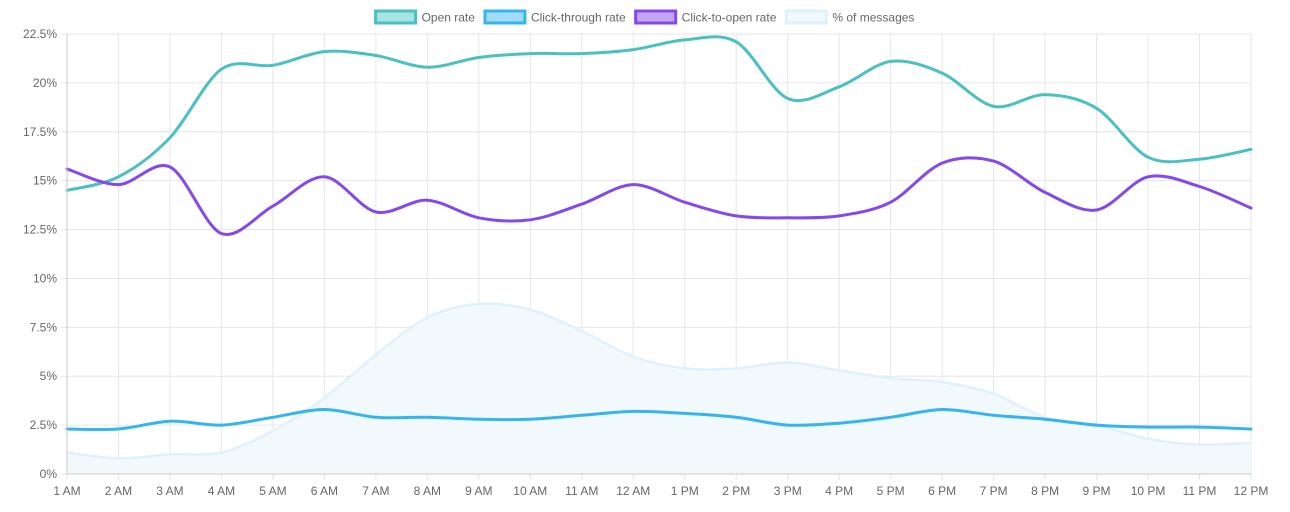 Image resolution: width=1290 pixels, height=512 pixels. Describe the element at coordinates (1045, 491) in the screenshot. I see `x-tick-label: 8 PM` at that location.